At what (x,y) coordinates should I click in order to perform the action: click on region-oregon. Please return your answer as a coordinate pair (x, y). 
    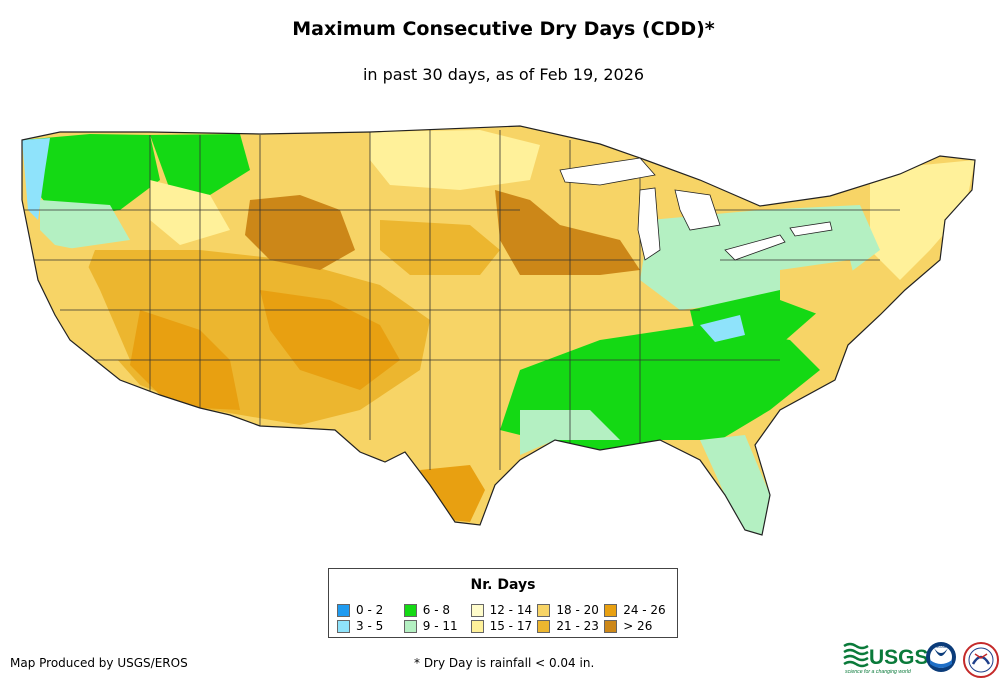
    Looking at the image, I should click on (85, 225).